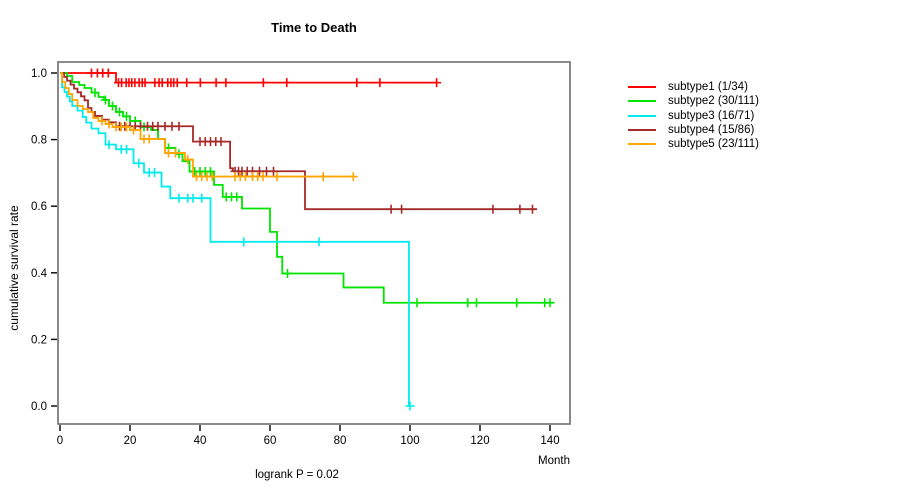 This screenshot has width=900, height=500. I want to click on x-tick-label: 60, so click(270, 441).